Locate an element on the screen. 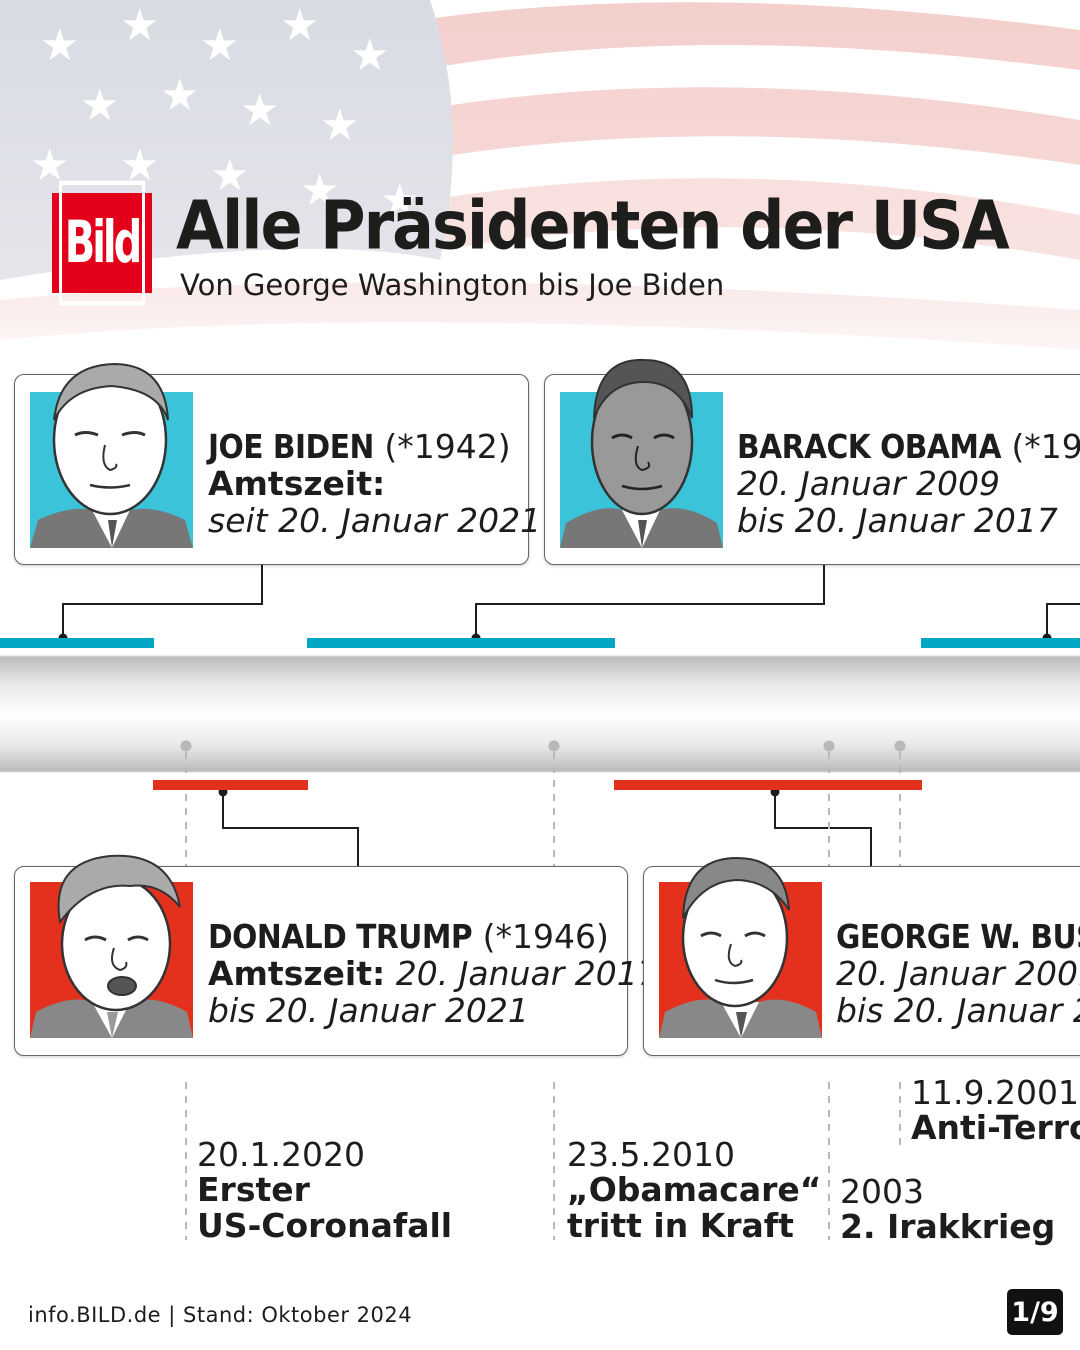 The image size is (1080, 1350). term-dates: seit 20. Januar 2021 is located at coordinates (375, 520).